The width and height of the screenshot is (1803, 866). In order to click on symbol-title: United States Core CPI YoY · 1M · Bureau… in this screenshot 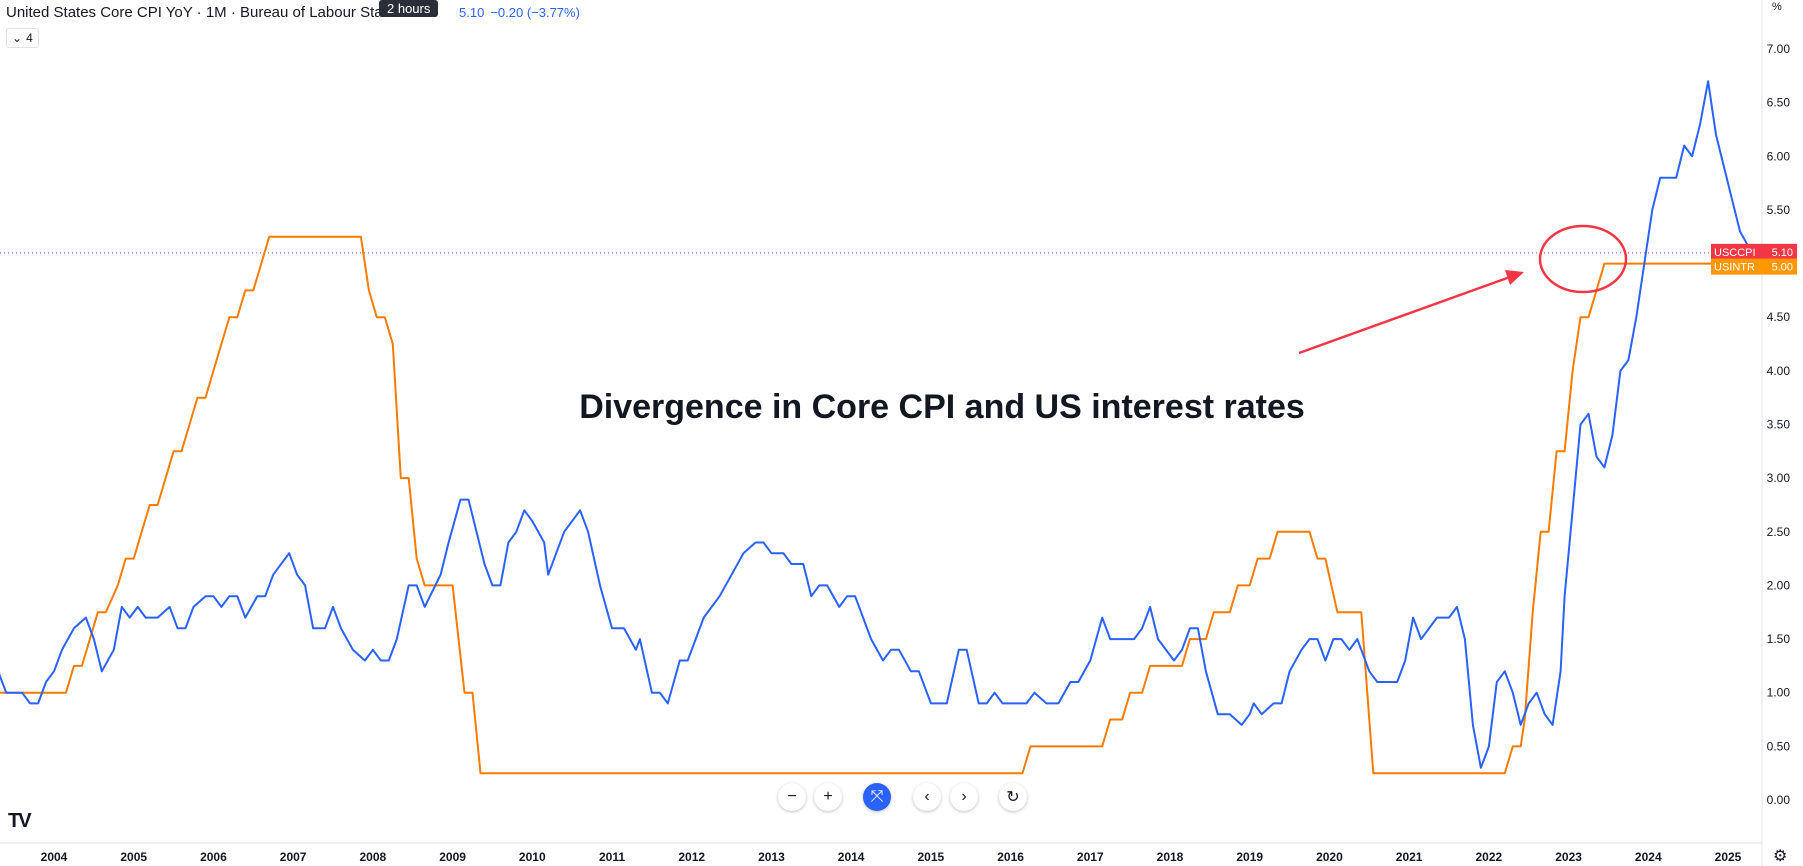, I will do `click(213, 12)`.